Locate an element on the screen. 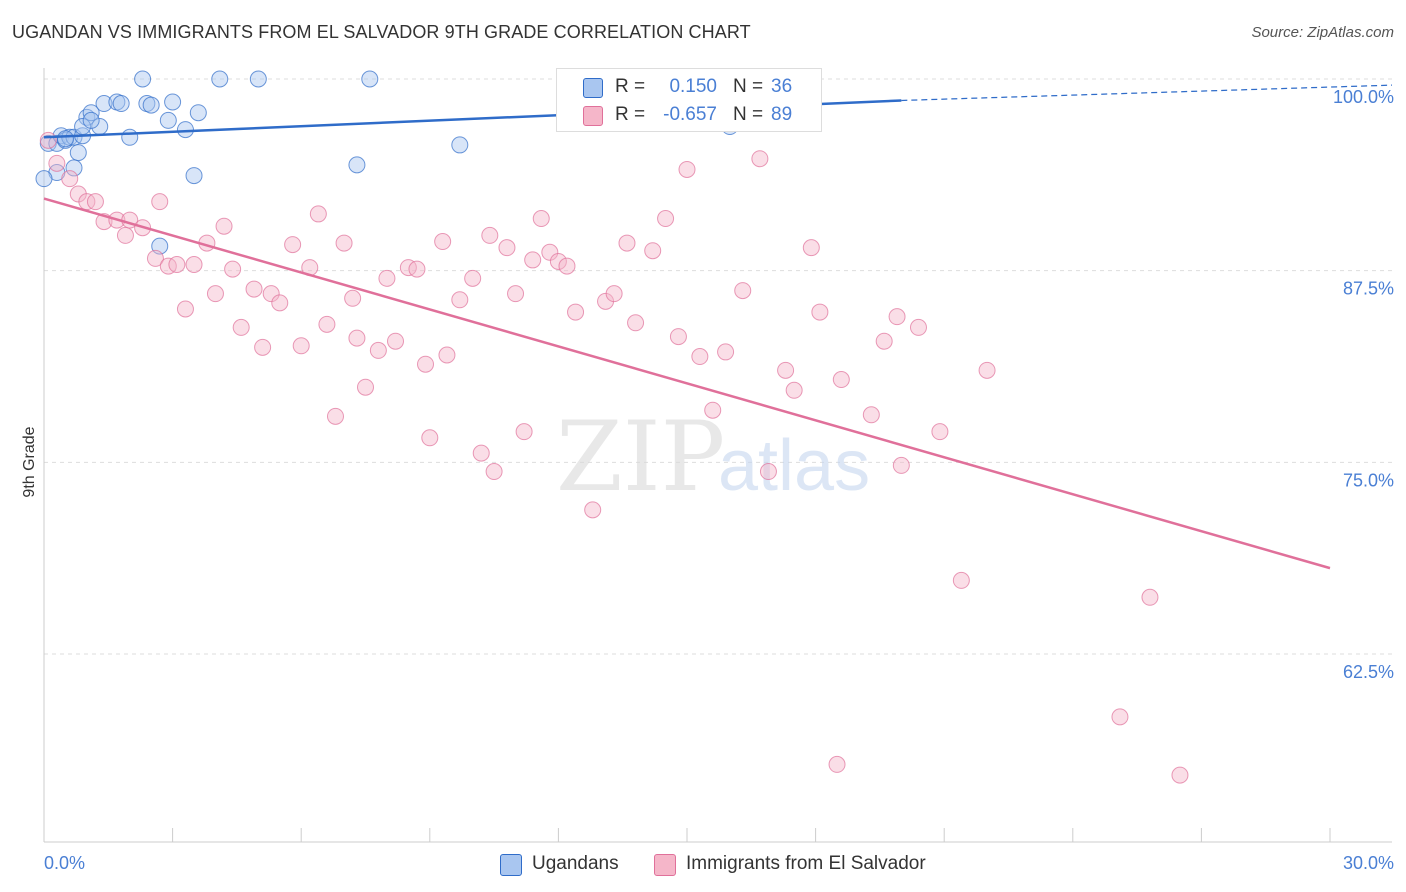 The height and width of the screenshot is (892, 1406). y-tick-label: 62.5% is located at coordinates (1368, 672).